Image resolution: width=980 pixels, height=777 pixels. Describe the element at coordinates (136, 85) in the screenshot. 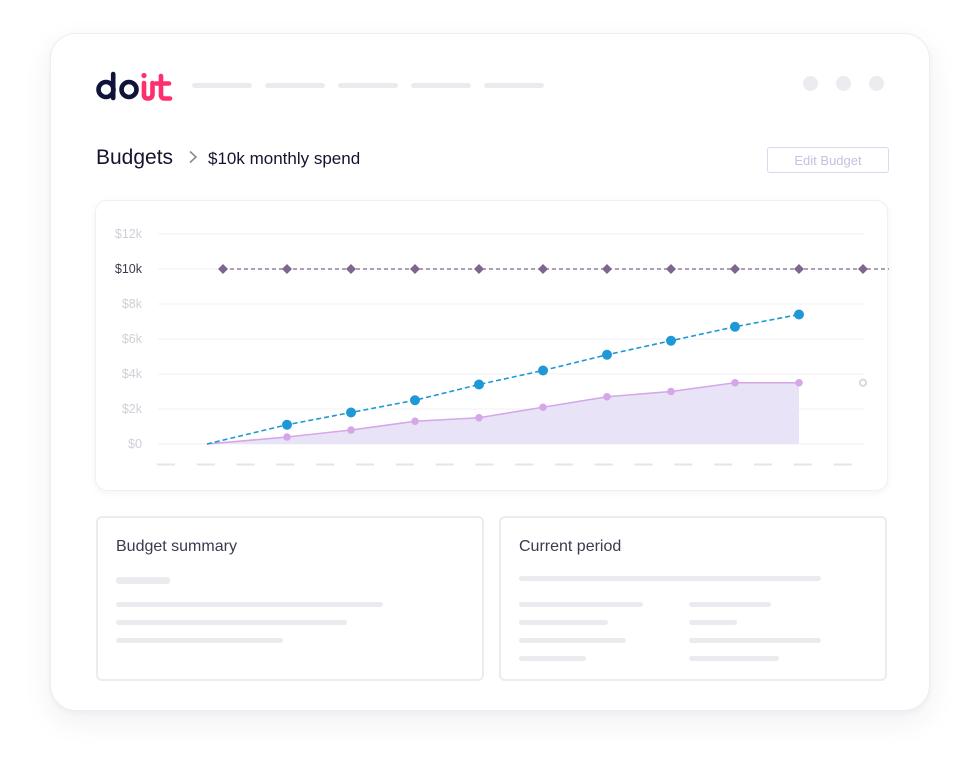

I see `doit-logo` at that location.